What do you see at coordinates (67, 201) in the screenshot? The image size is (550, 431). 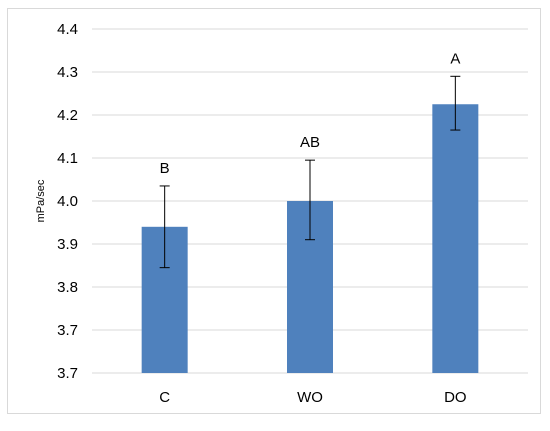 I see `y-tick-label: 4.0` at bounding box center [67, 201].